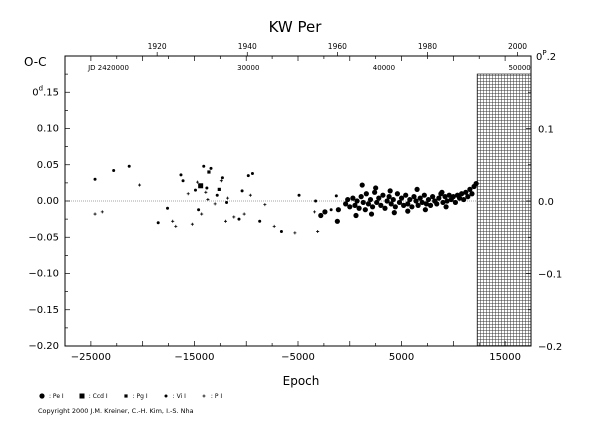 The width and height of the screenshot is (590, 425). Describe the element at coordinates (56, 396) in the screenshot. I see `legend-label: : Pe I` at that location.